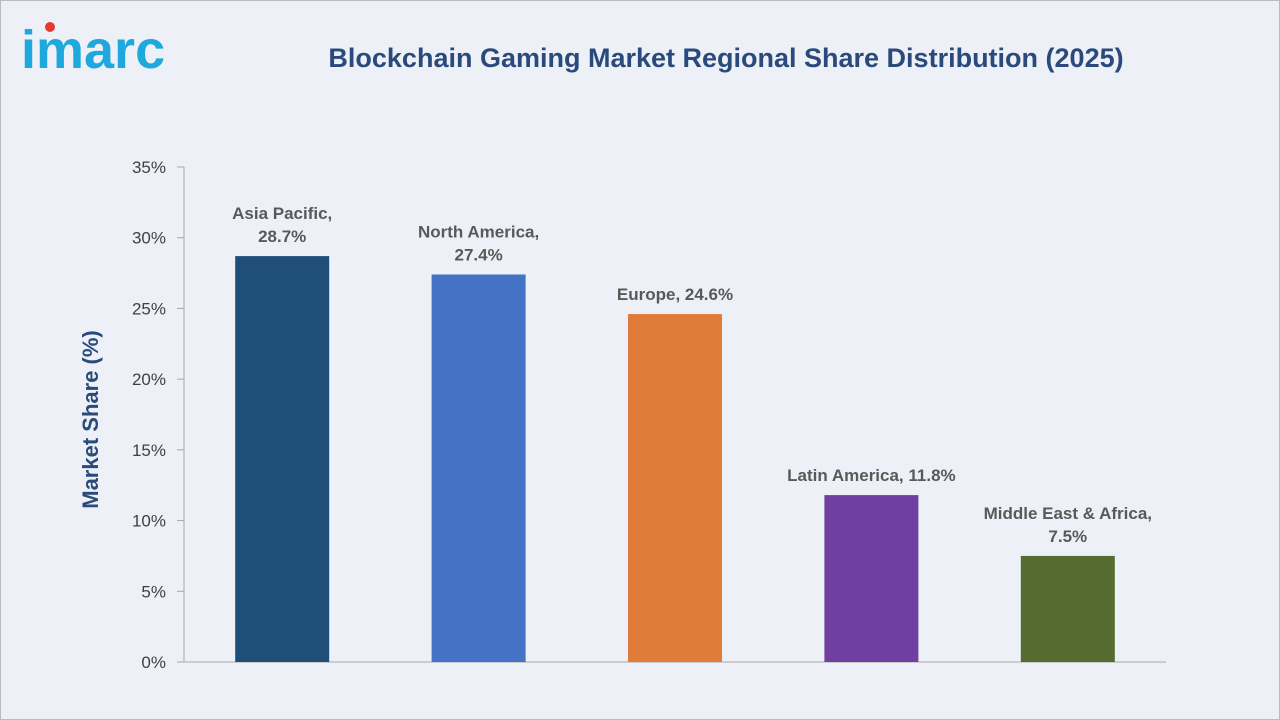  I want to click on data-label: Middle East & Africa,, so click(1068, 513).